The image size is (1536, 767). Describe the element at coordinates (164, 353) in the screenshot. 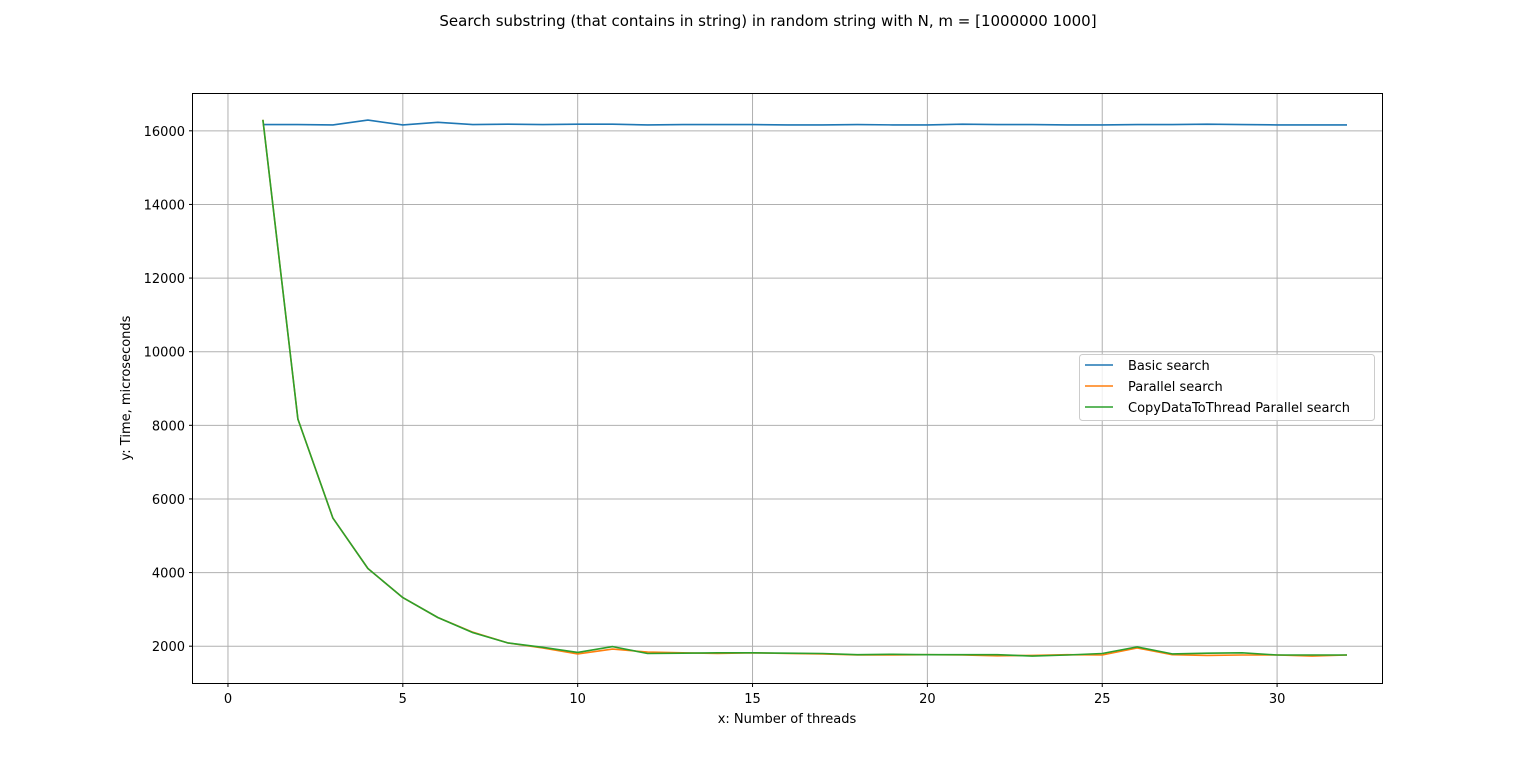

I see `y-tick-label: 10000` at that location.